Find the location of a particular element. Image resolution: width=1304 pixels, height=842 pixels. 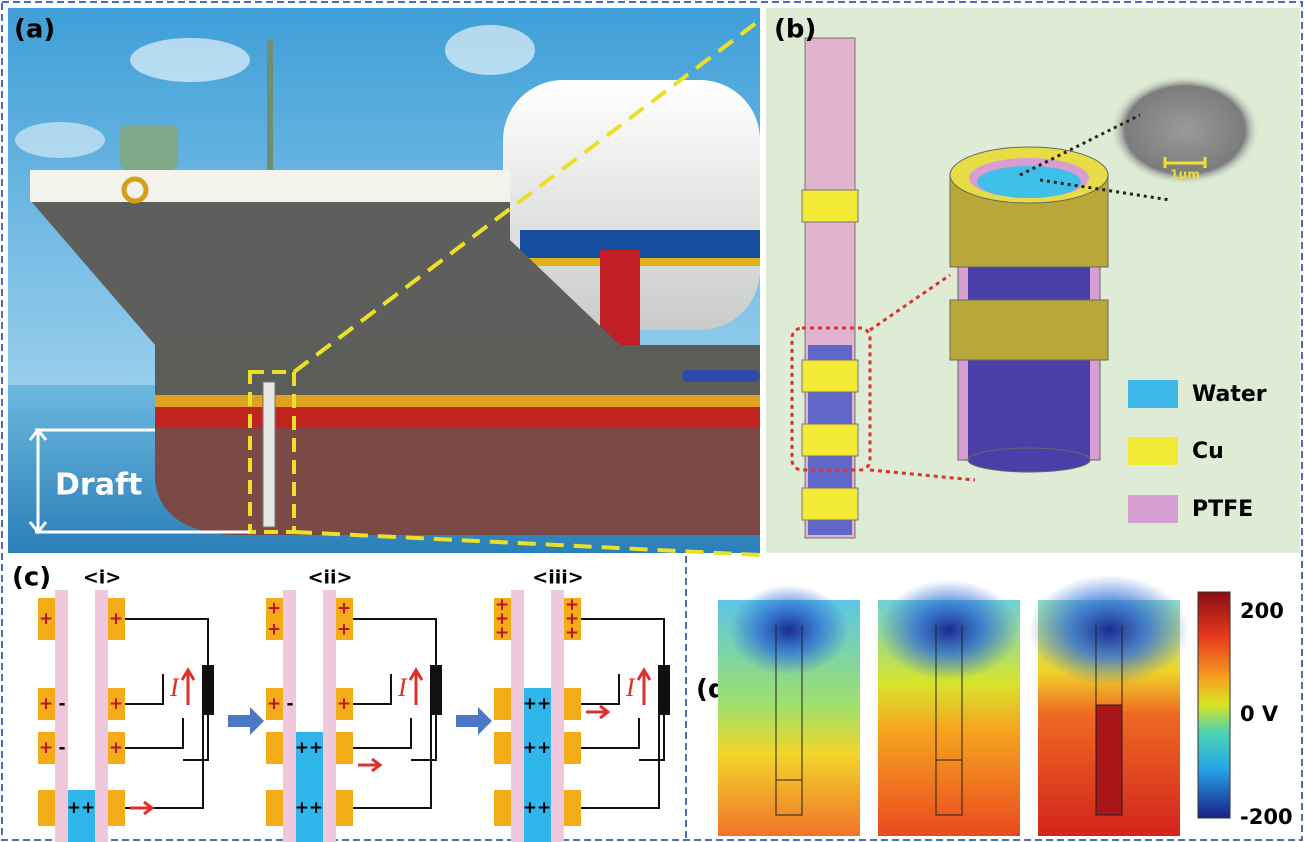

panel-label: (b) is located at coordinates (795, 30).